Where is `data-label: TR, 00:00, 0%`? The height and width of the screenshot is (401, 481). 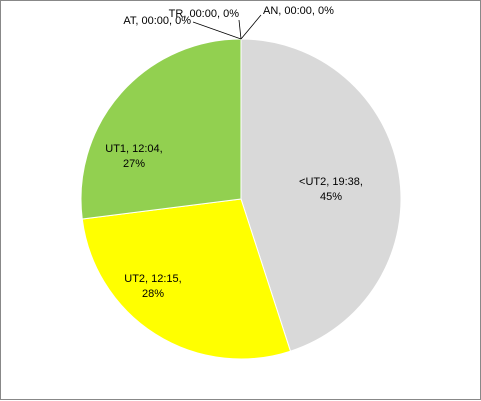
data-label: TR, 00:00, 0% is located at coordinates (204, 14).